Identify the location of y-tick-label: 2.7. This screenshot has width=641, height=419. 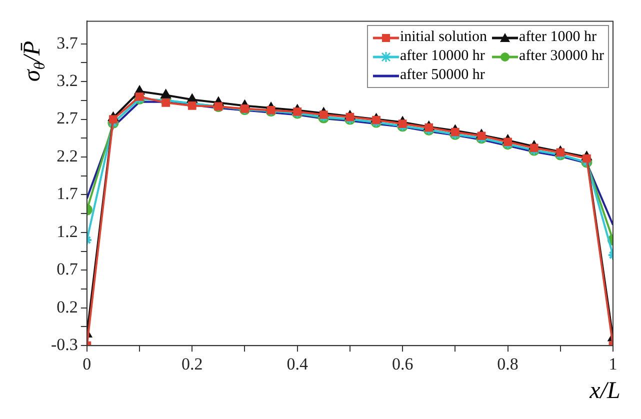
(67, 118).